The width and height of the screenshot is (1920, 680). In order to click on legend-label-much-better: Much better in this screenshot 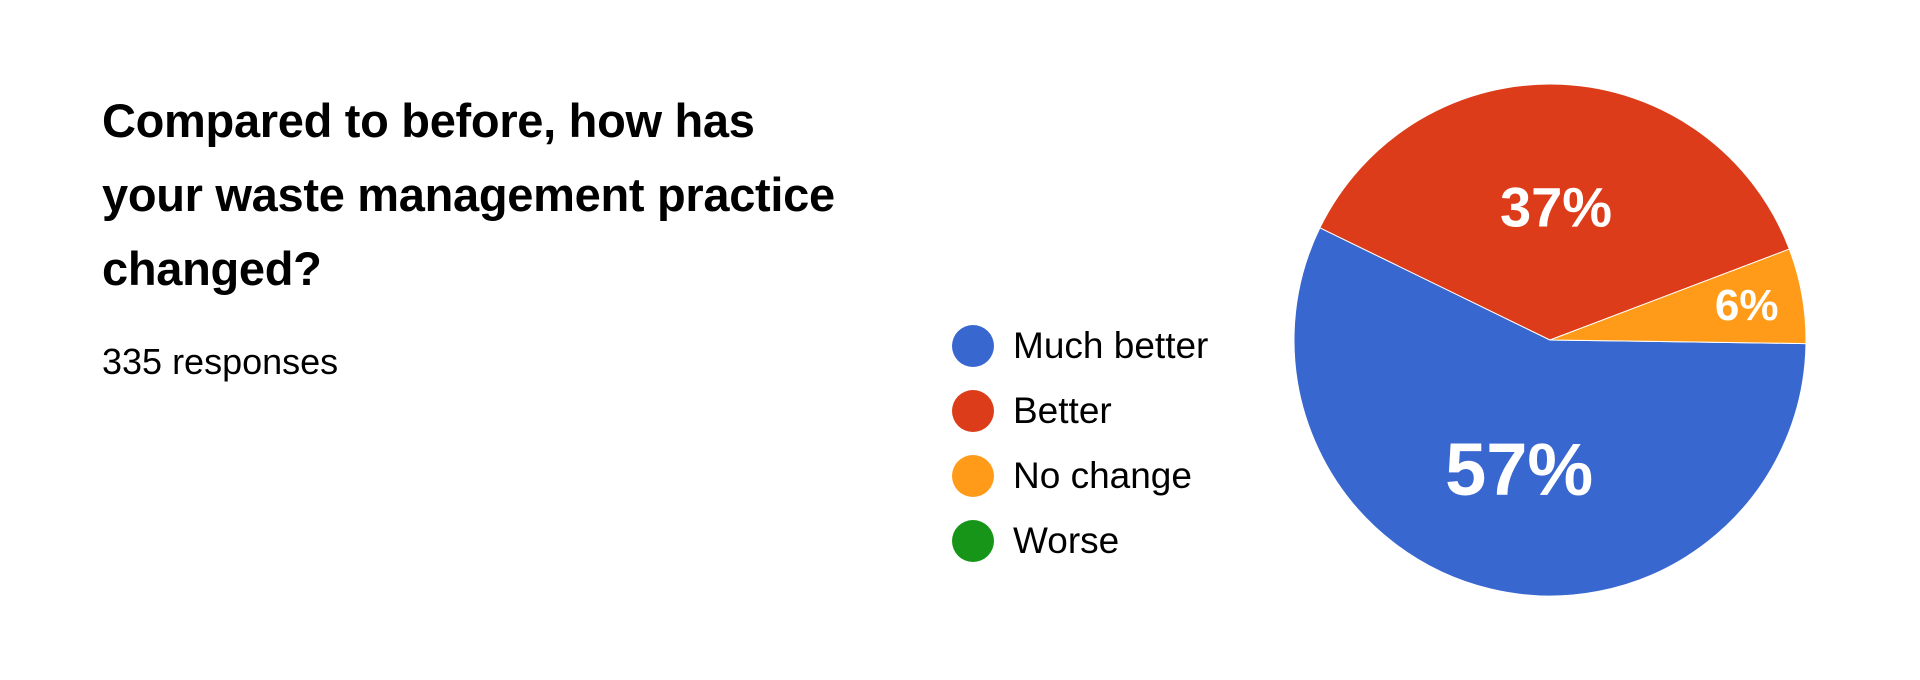, I will do `click(1111, 345)`.